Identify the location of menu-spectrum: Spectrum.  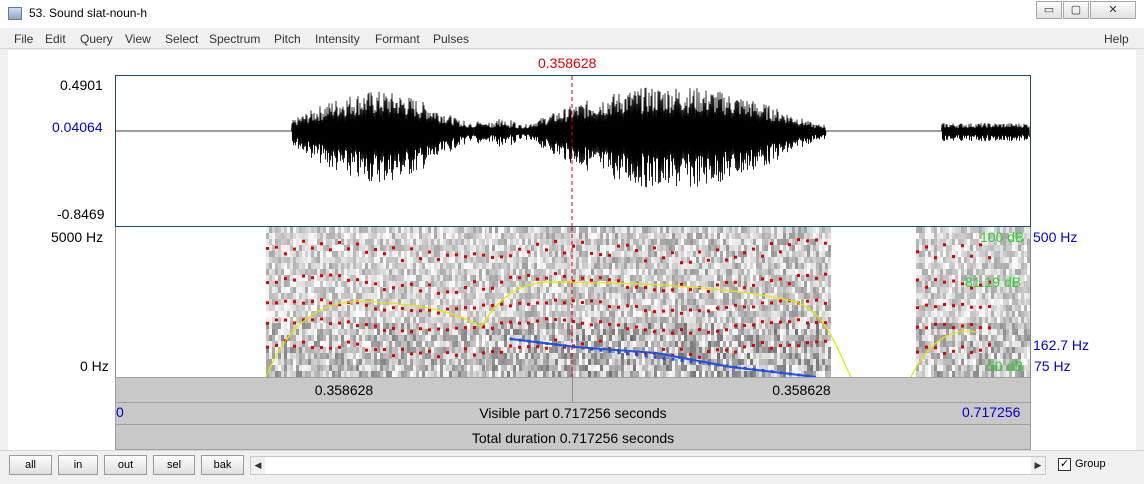
(235, 39).